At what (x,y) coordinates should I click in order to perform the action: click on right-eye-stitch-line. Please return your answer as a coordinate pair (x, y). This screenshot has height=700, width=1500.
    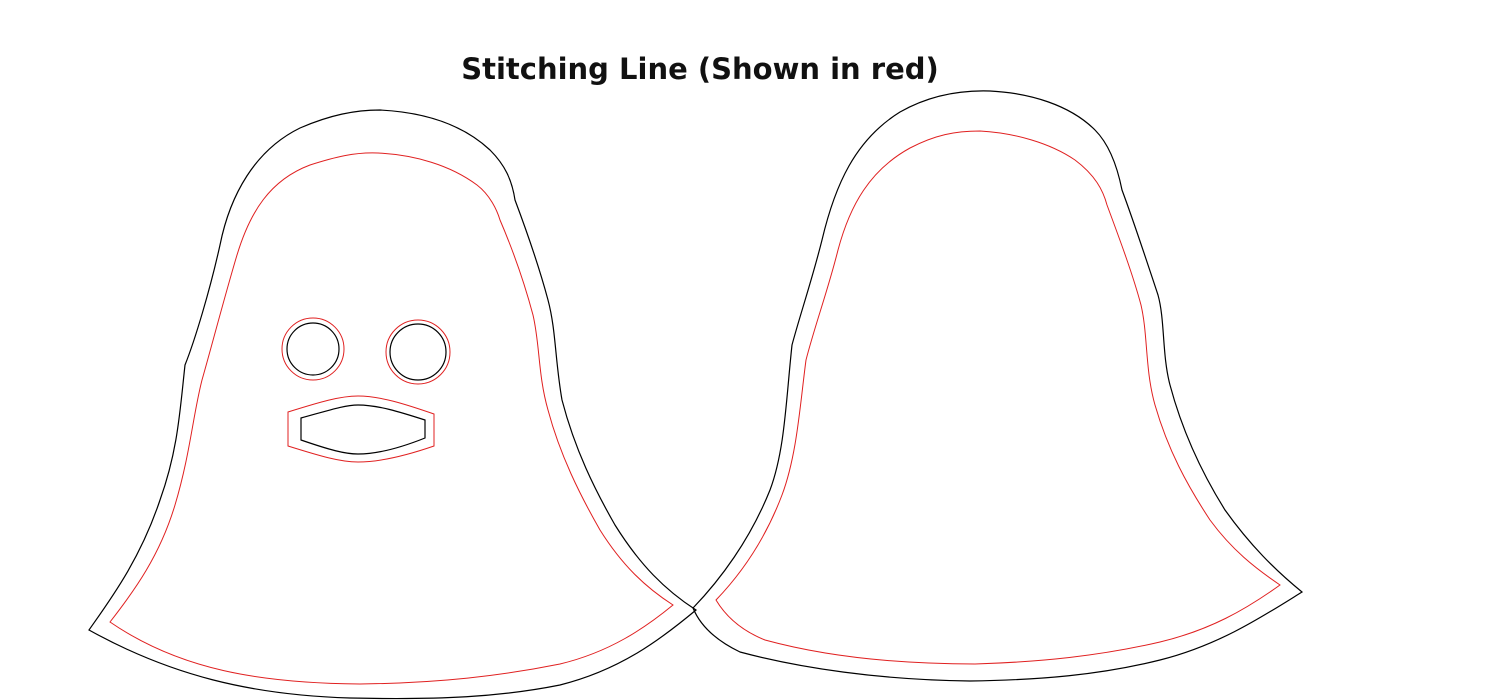
    Looking at the image, I should click on (418, 352).